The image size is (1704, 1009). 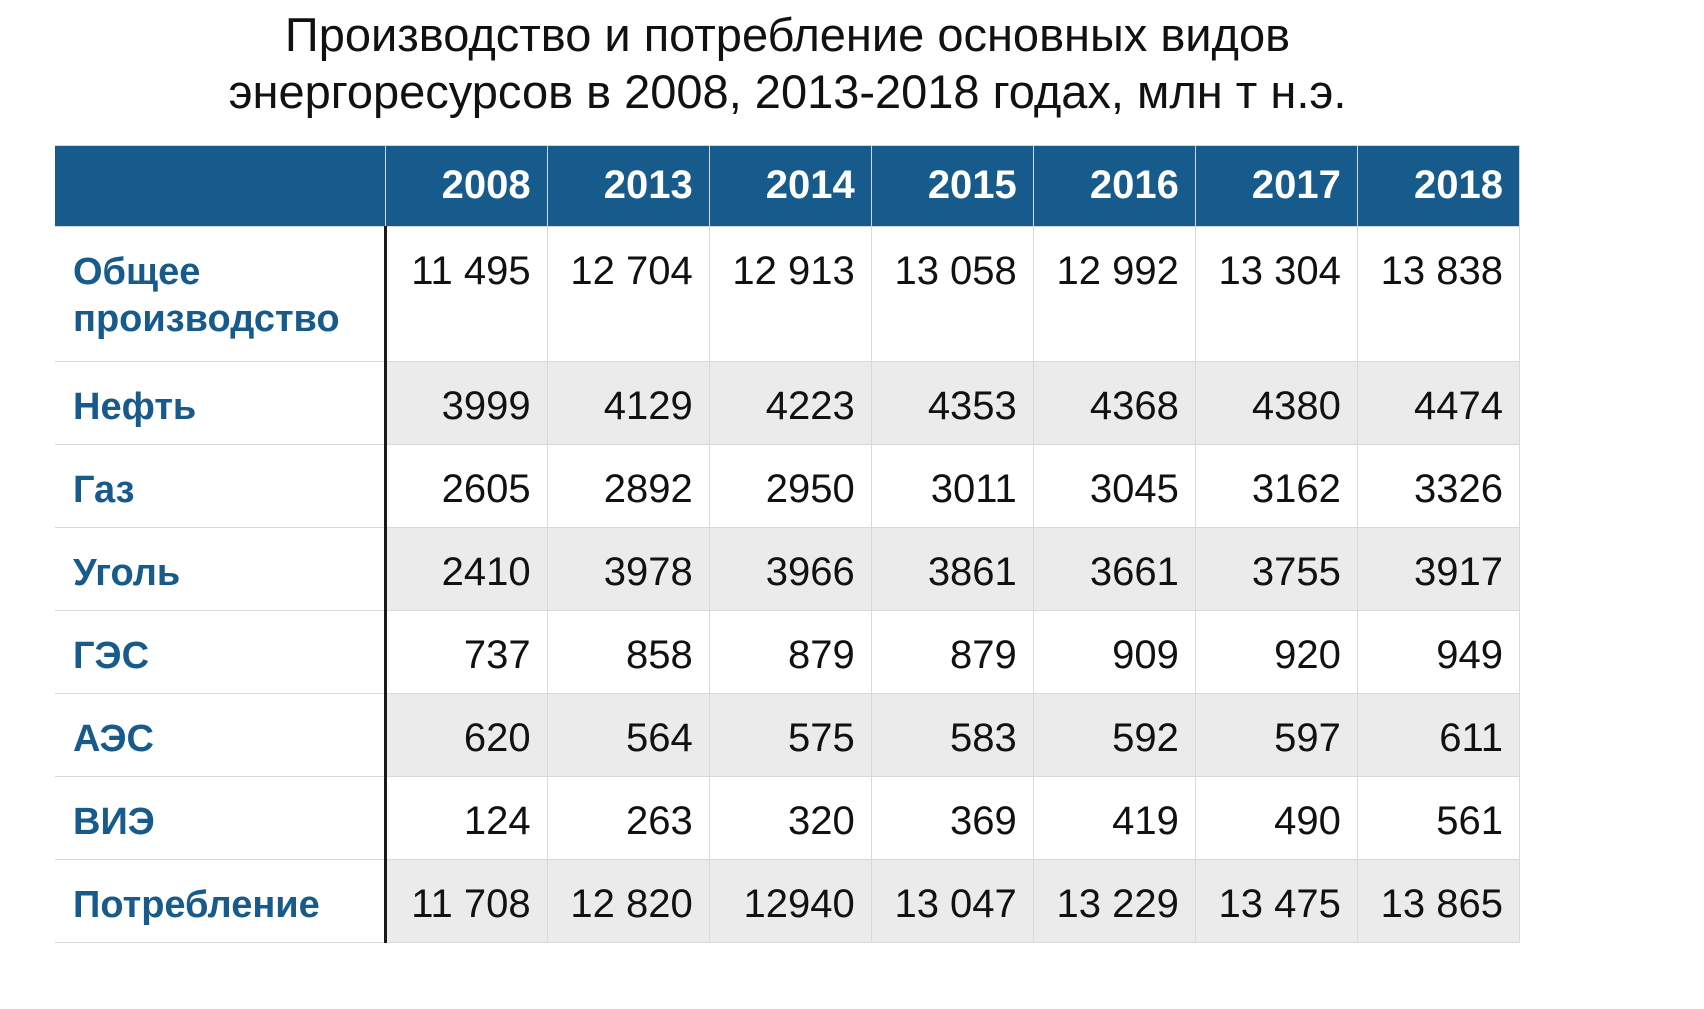 I want to click on table-row: Уголь 2410 3978 3966 3861 3661 3755 3917, so click(x=788, y=568).